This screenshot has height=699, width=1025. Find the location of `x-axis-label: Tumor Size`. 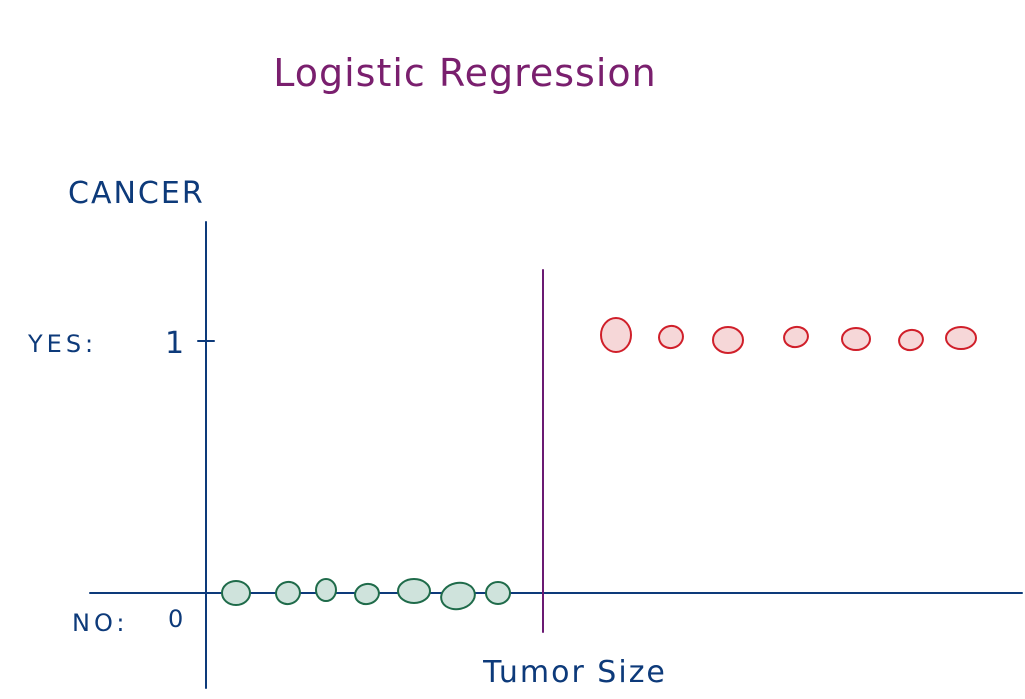

x-axis-label: Tumor Size is located at coordinates (574, 672).